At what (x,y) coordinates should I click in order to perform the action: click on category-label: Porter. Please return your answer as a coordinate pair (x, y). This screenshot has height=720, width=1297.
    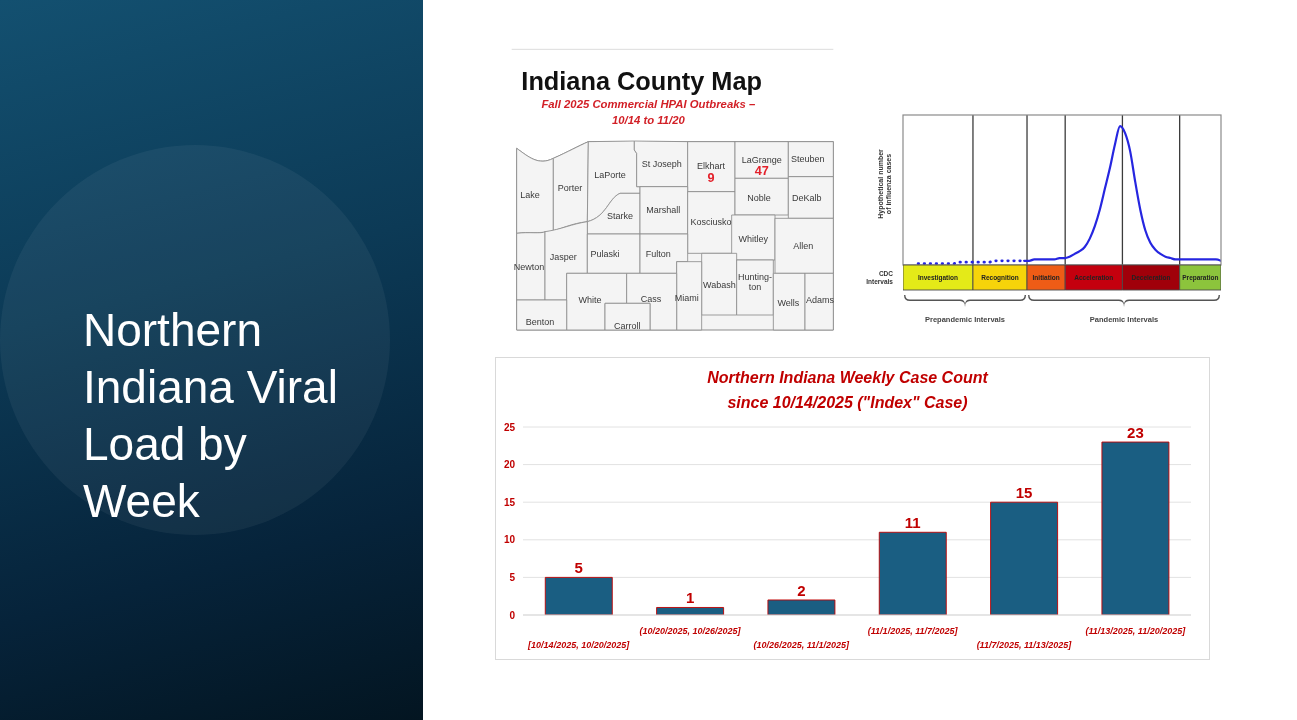
    Looking at the image, I should click on (570, 187).